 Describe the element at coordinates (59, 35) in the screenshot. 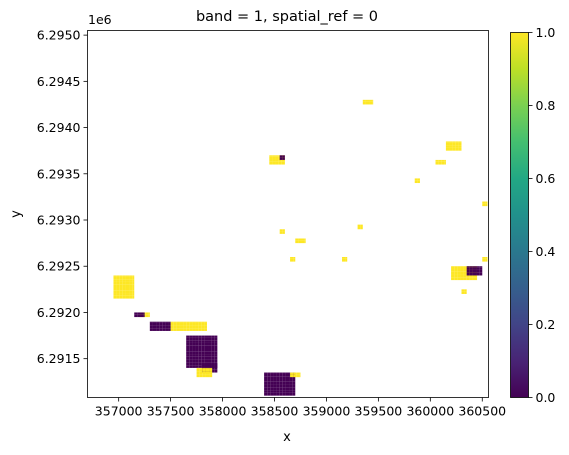

I see `y-tick-label: 6.2950` at that location.